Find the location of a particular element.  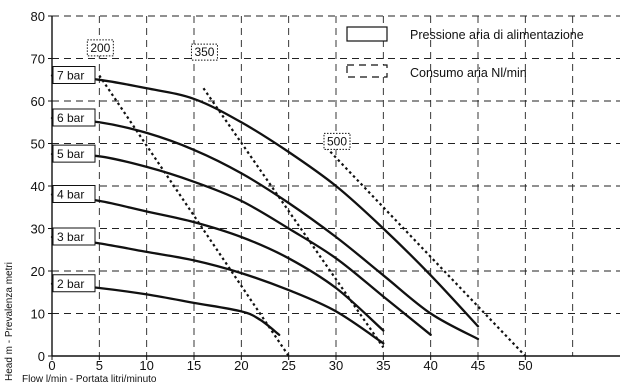

legend-label-pressure: Pressione aria di alimentazione is located at coordinates (497, 35).